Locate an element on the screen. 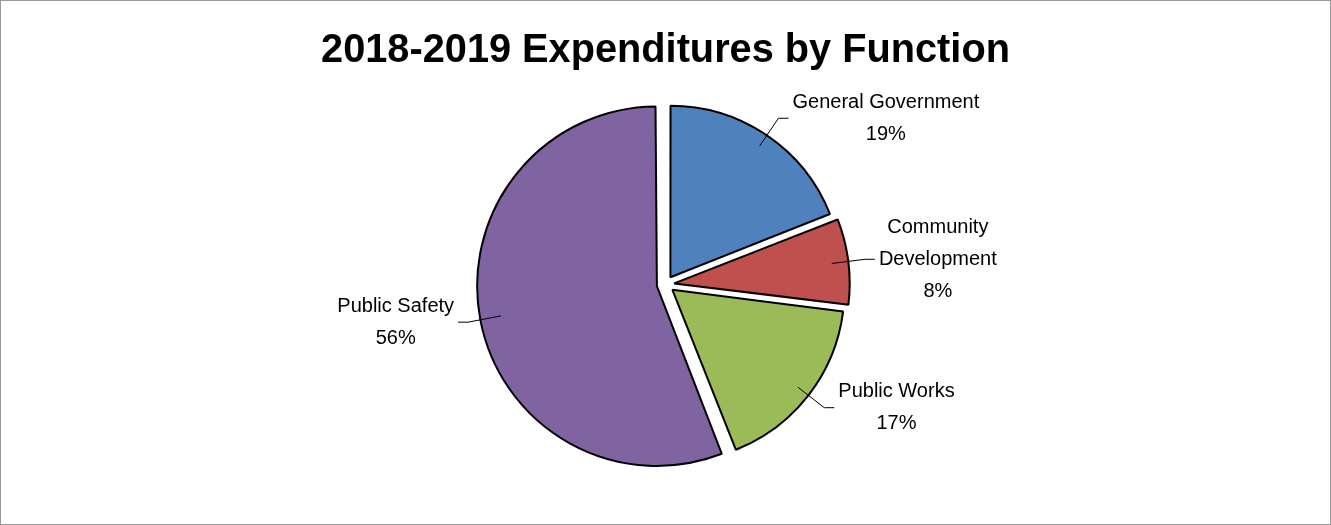 The height and width of the screenshot is (525, 1331). data-label: 17% is located at coordinates (896, 422).